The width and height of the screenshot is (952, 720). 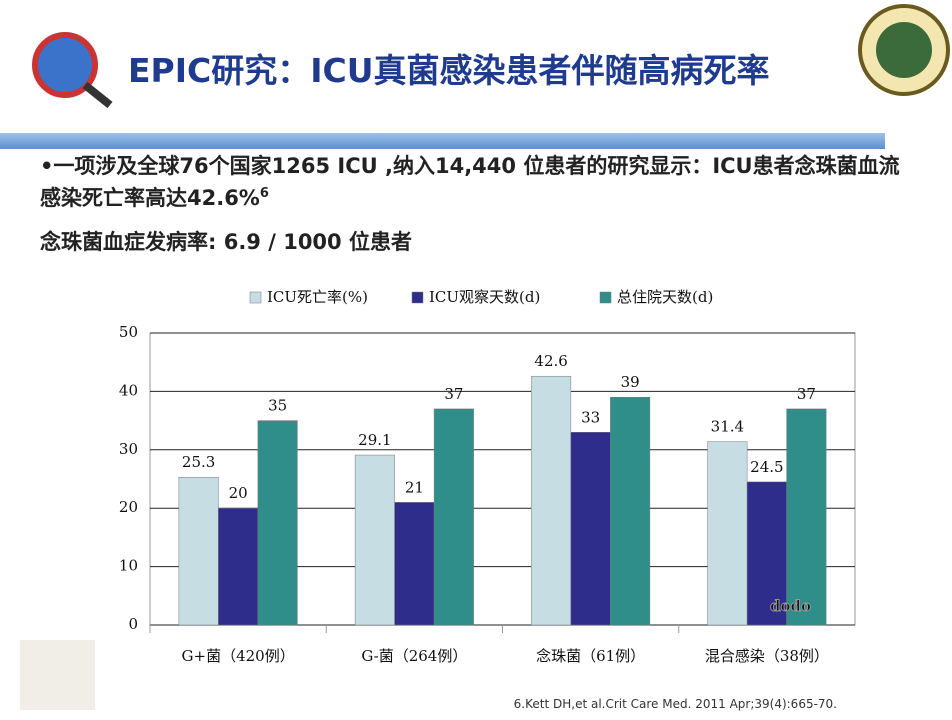 What do you see at coordinates (264, 193) in the screenshot?
I see `superscript: 6` at bounding box center [264, 193].